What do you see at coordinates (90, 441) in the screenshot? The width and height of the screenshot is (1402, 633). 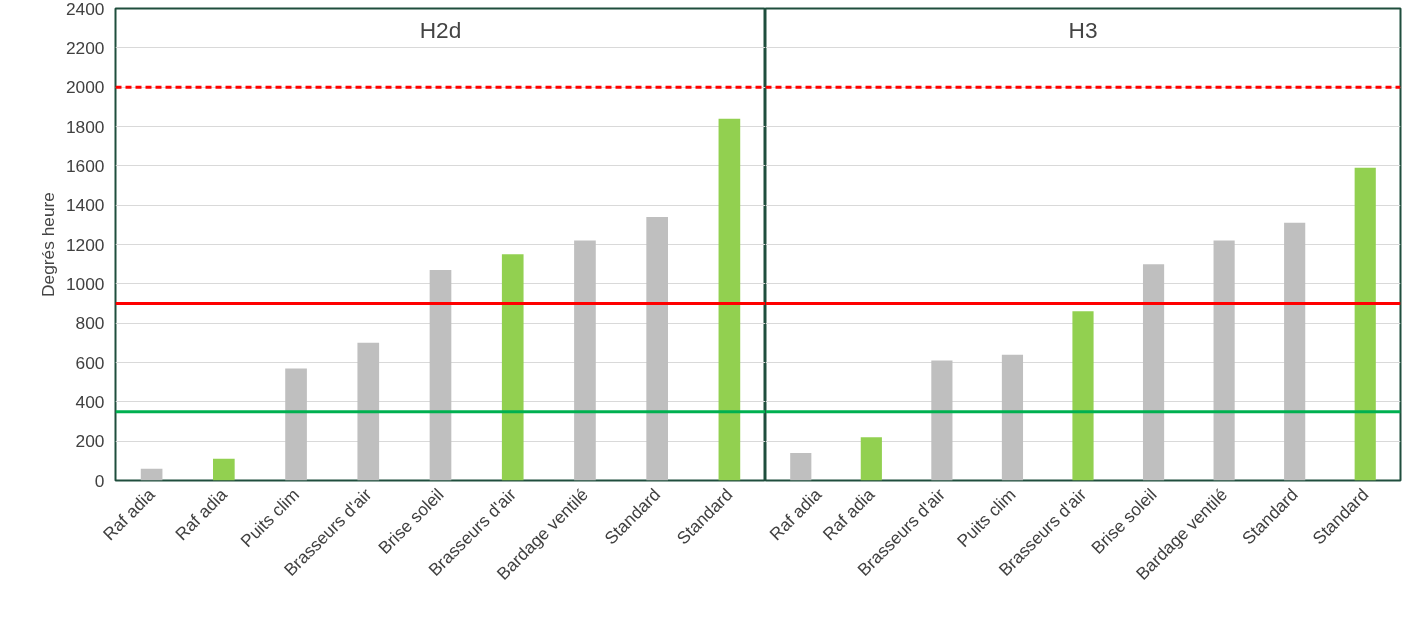 I see `y-tick-label: 200` at bounding box center [90, 441].